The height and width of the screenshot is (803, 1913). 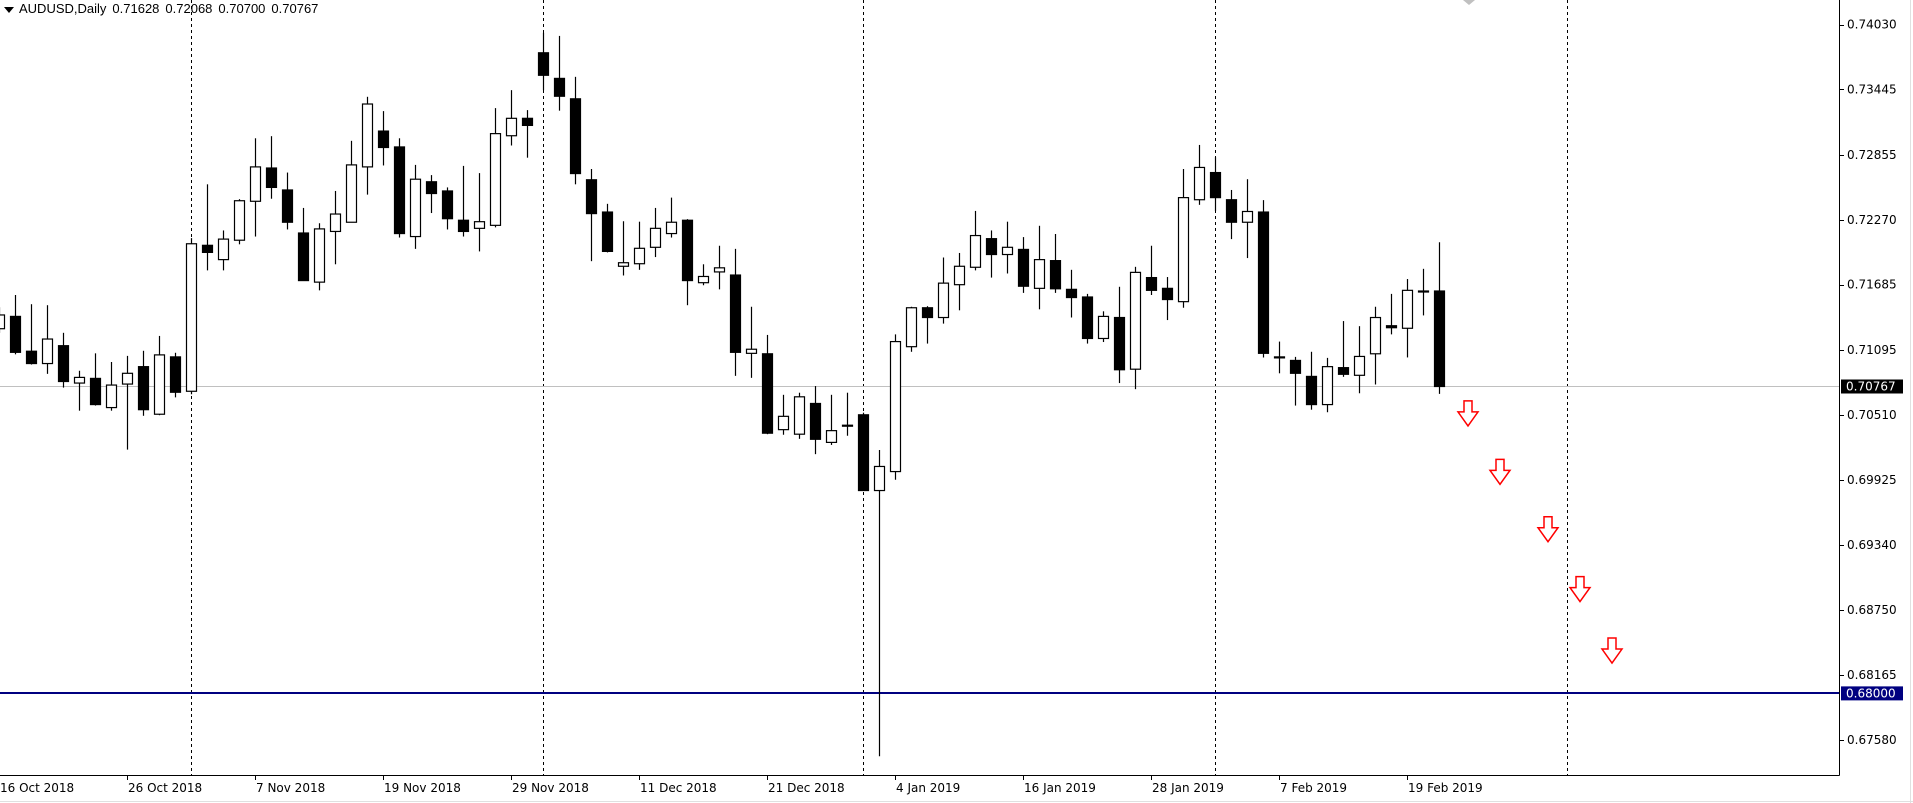 I want to click on price-tick-label: 0.72855, so click(x=1872, y=155).